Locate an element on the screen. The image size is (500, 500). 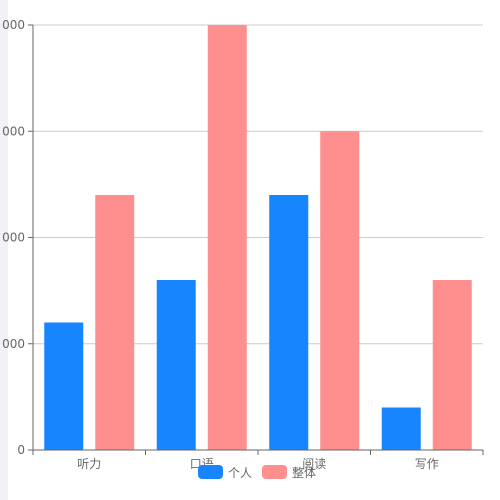
legend-item-series-2: 整体 is located at coordinates (289, 472).